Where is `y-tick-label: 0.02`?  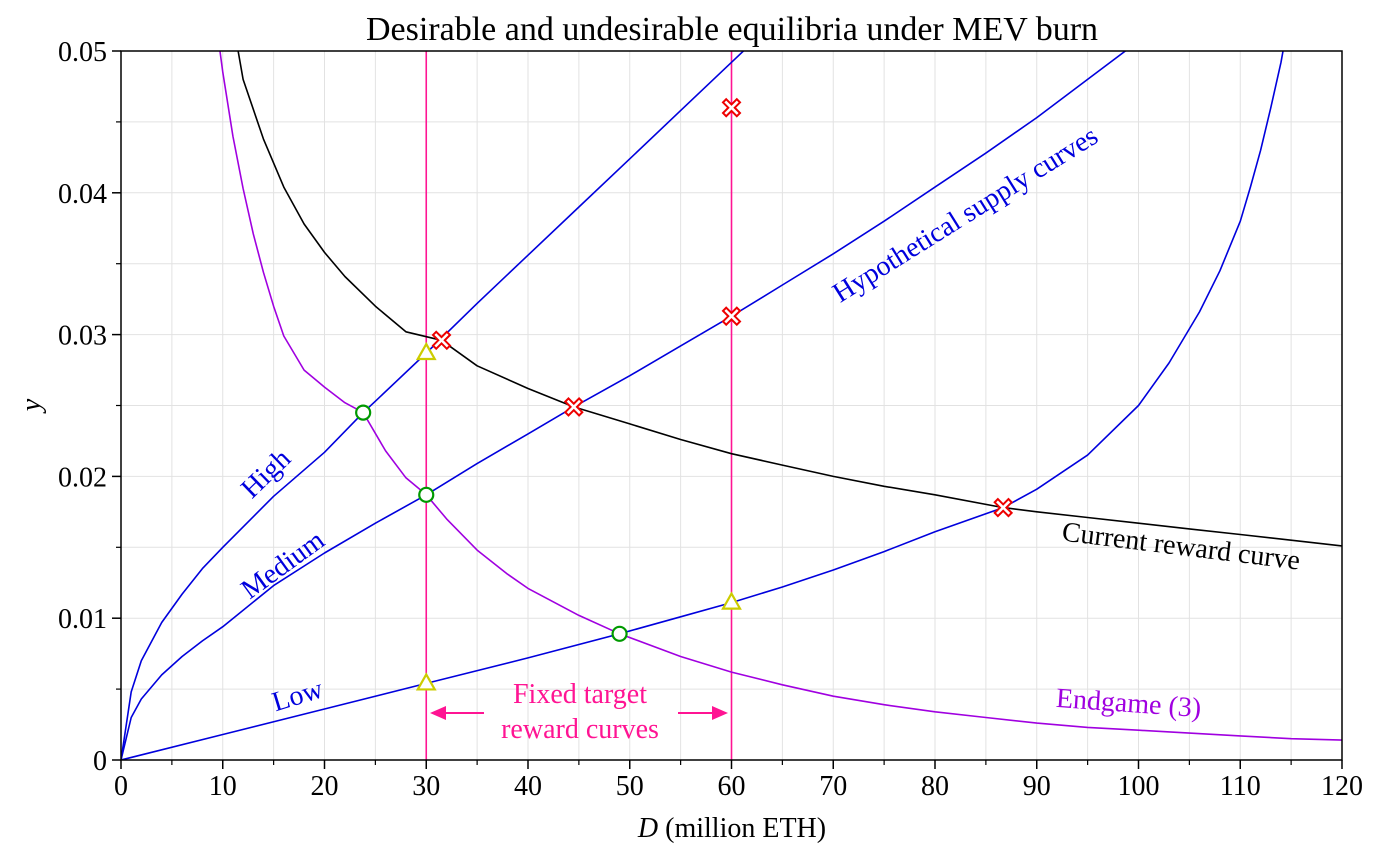
y-tick-label: 0.02 is located at coordinates (82, 477).